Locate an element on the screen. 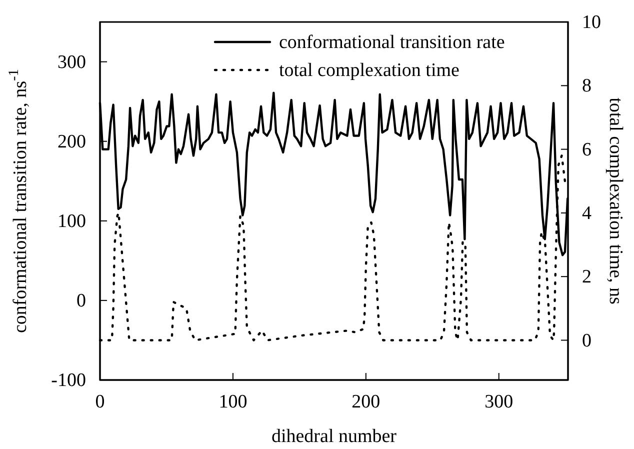  legend-label: total complexation time is located at coordinates (369, 70).